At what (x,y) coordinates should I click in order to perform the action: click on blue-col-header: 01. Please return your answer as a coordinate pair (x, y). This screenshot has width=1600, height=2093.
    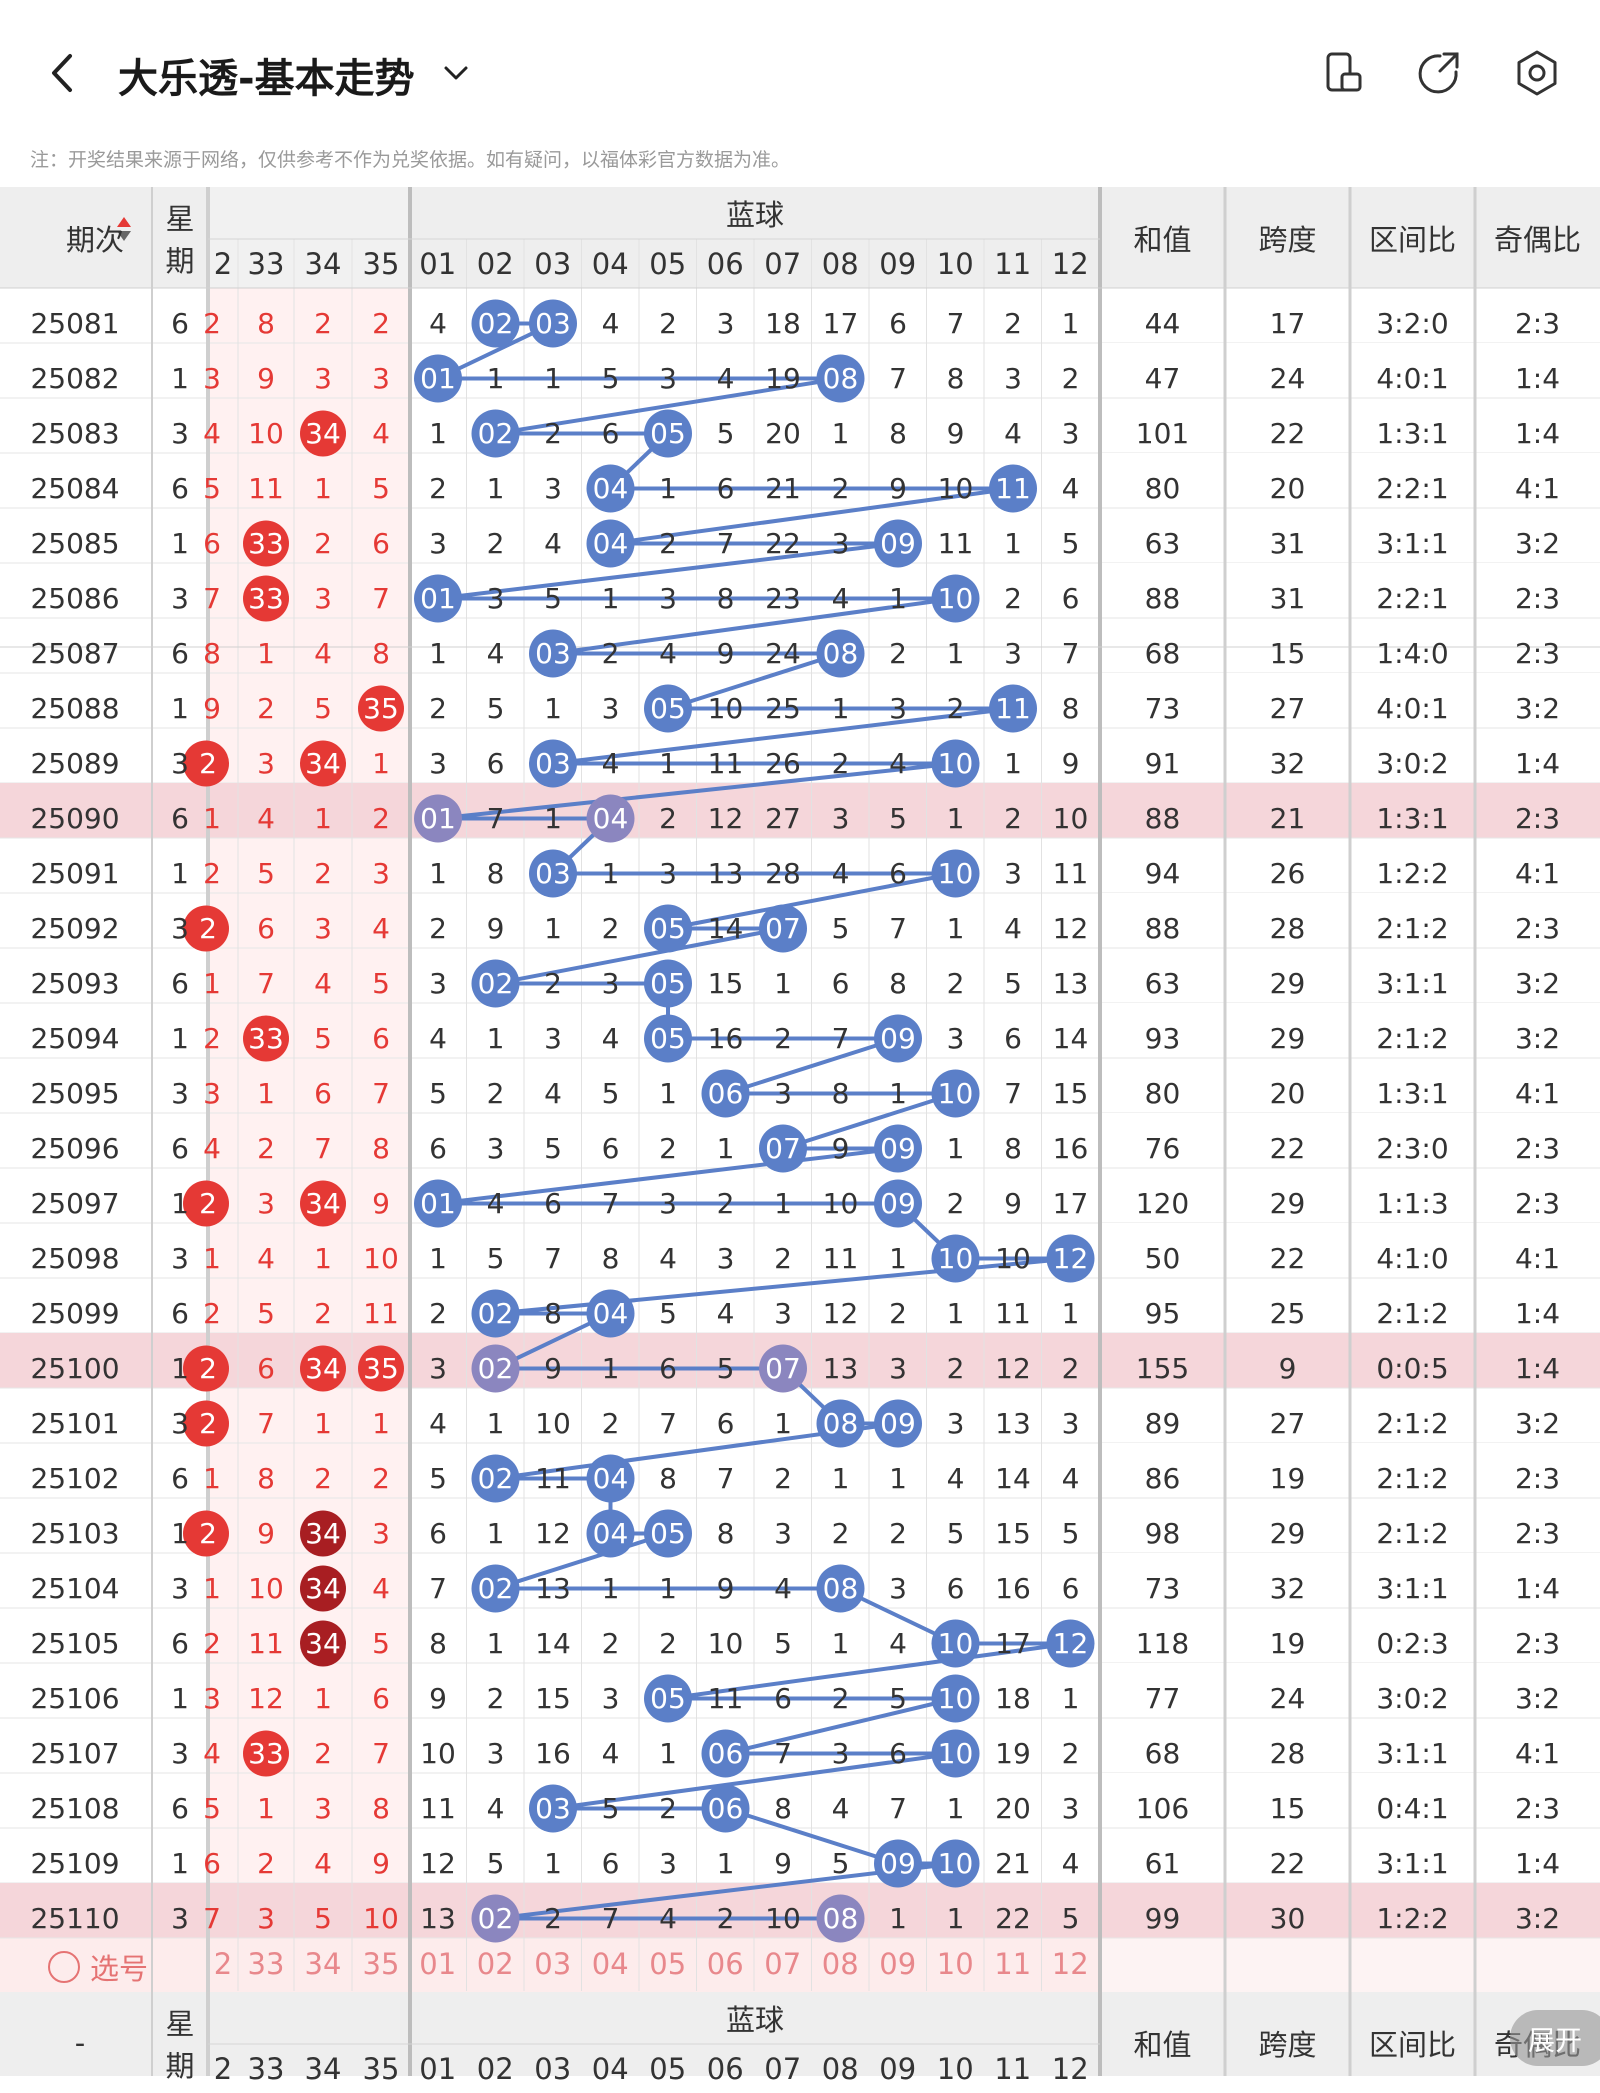
    Looking at the image, I should click on (438, 263).